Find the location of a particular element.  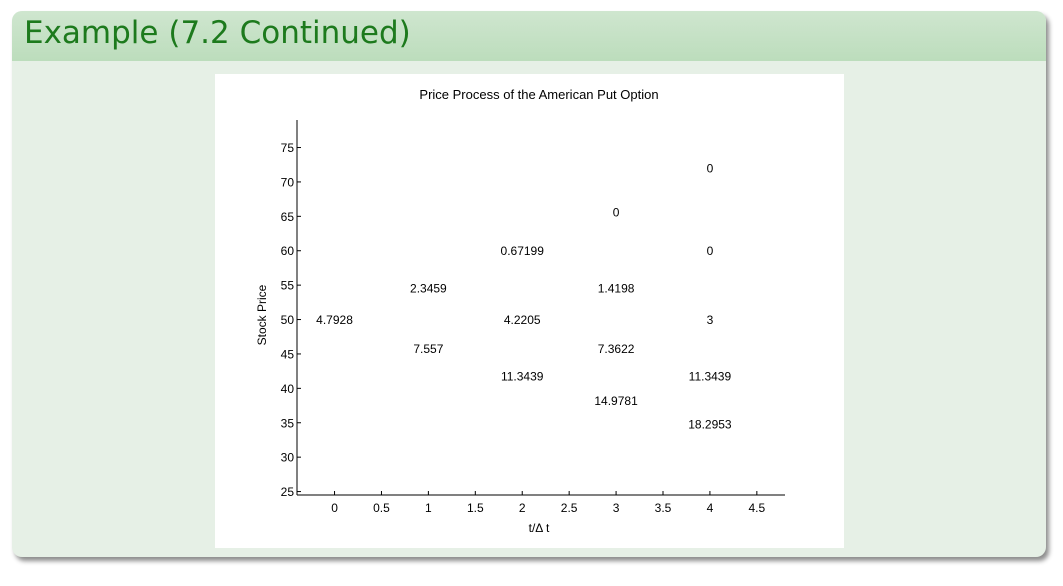

y-axis-label: Stock Price is located at coordinates (262, 314).